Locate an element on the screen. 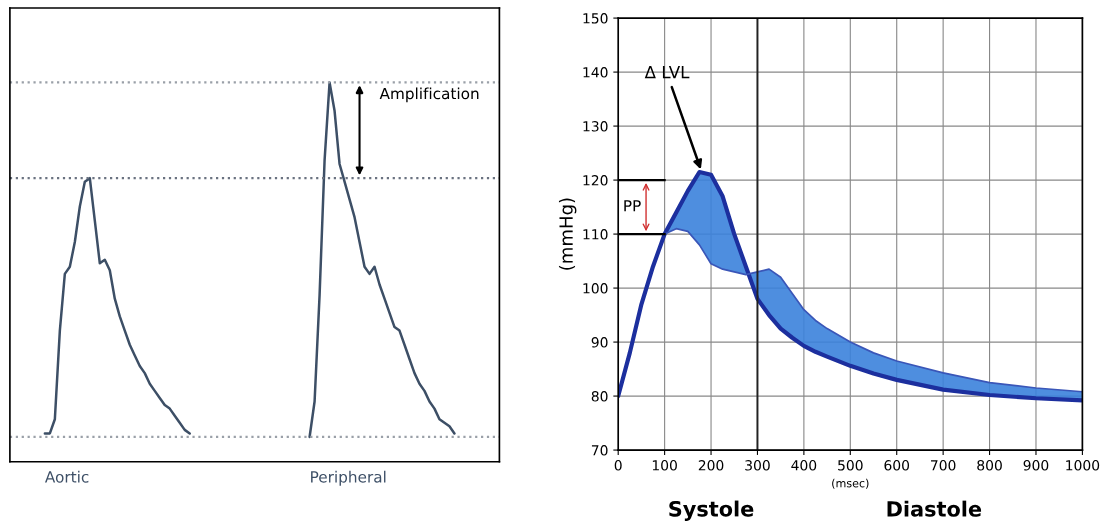  x-tick-label: 800 is located at coordinates (989, 465).